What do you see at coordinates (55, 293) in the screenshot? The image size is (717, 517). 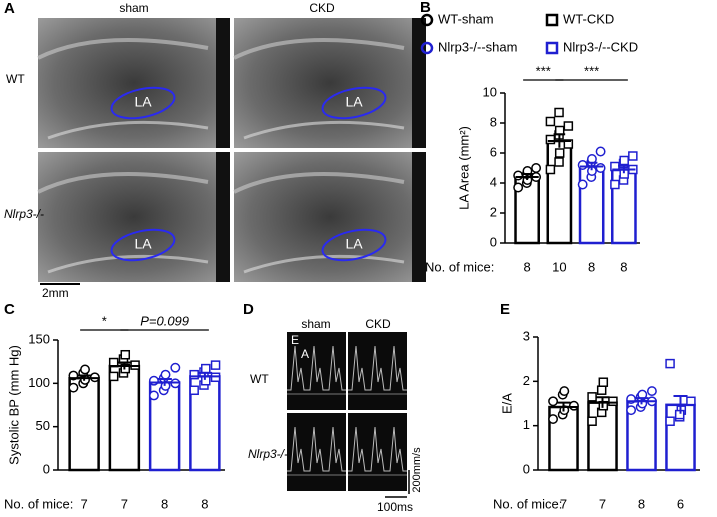 I see `scale-label: 2mm` at bounding box center [55, 293].